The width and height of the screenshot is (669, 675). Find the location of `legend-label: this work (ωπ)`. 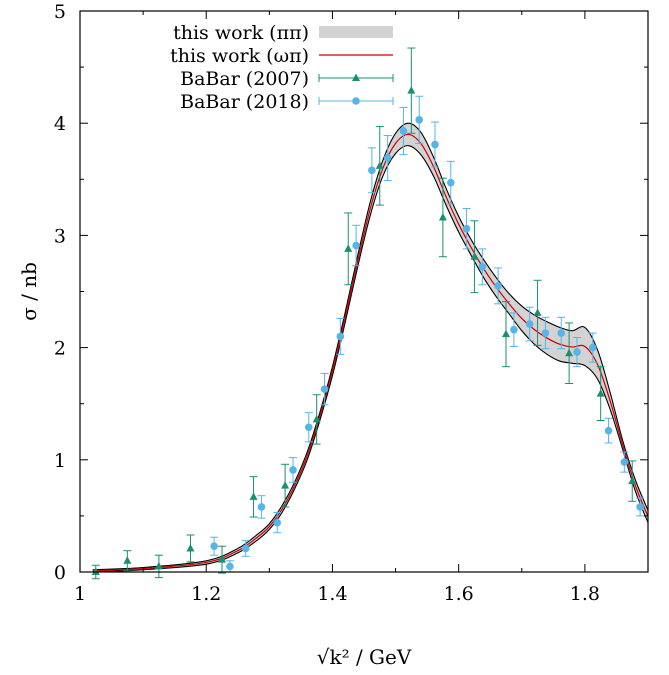

legend-label: this work (ωπ) is located at coordinates (239, 56).